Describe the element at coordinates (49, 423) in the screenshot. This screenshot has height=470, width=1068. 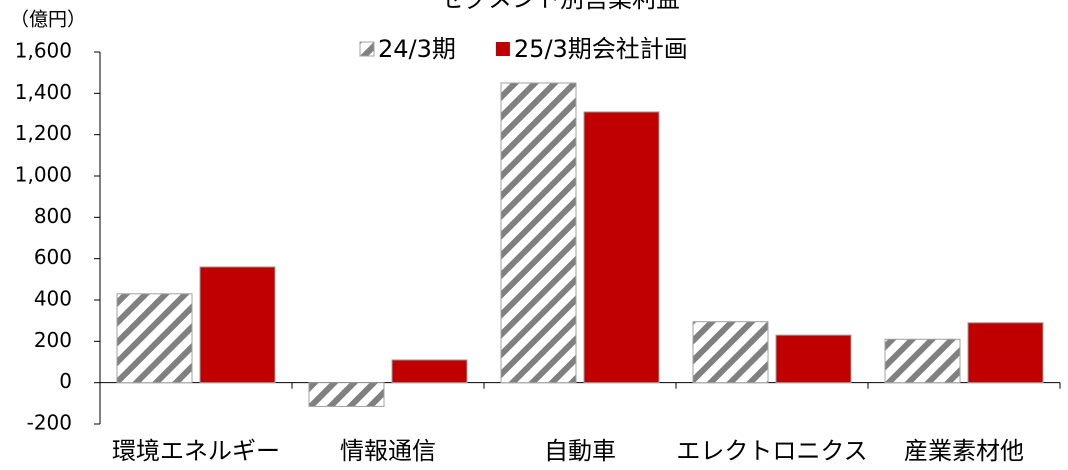
I see `y-tick-label: -200` at that location.